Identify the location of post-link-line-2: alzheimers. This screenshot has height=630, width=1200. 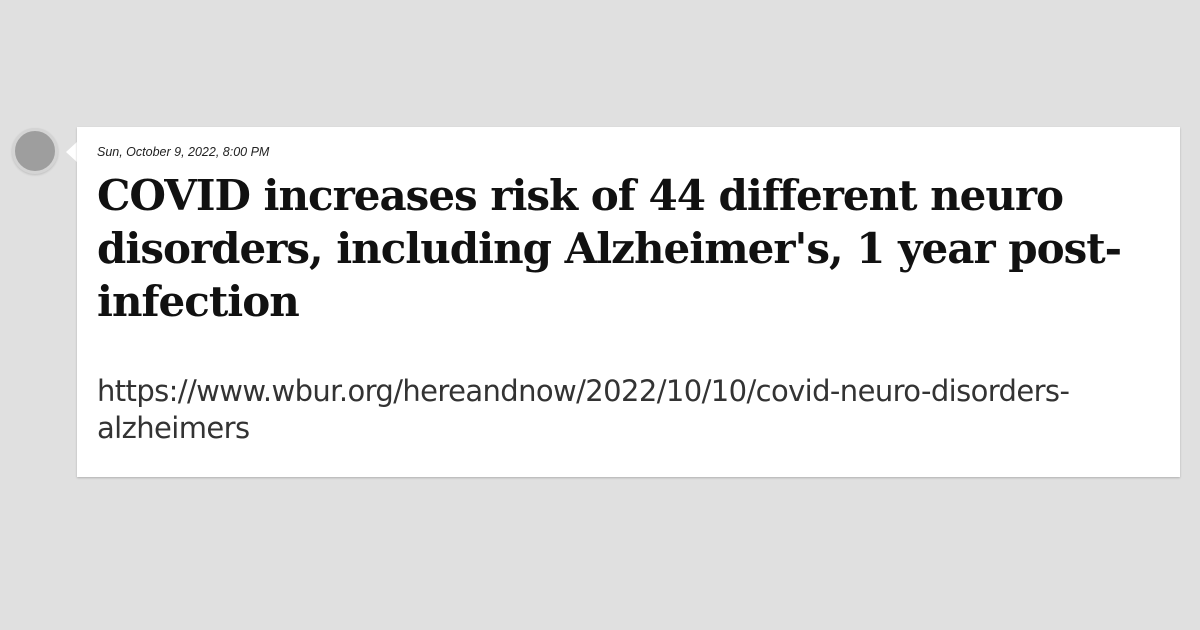
(173, 428).